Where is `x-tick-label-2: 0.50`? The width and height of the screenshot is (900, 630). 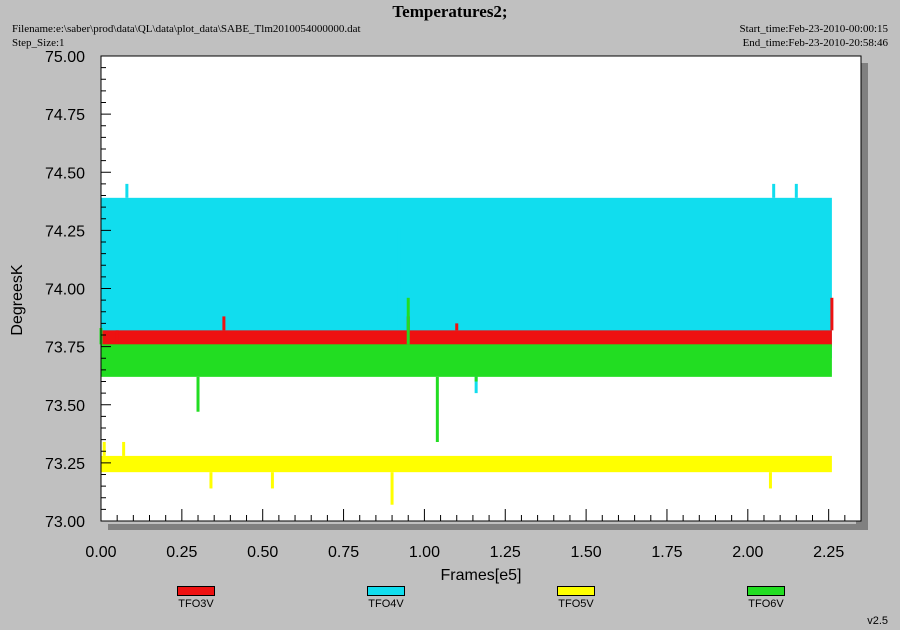
x-tick-label-2: 0.50 is located at coordinates (262, 552).